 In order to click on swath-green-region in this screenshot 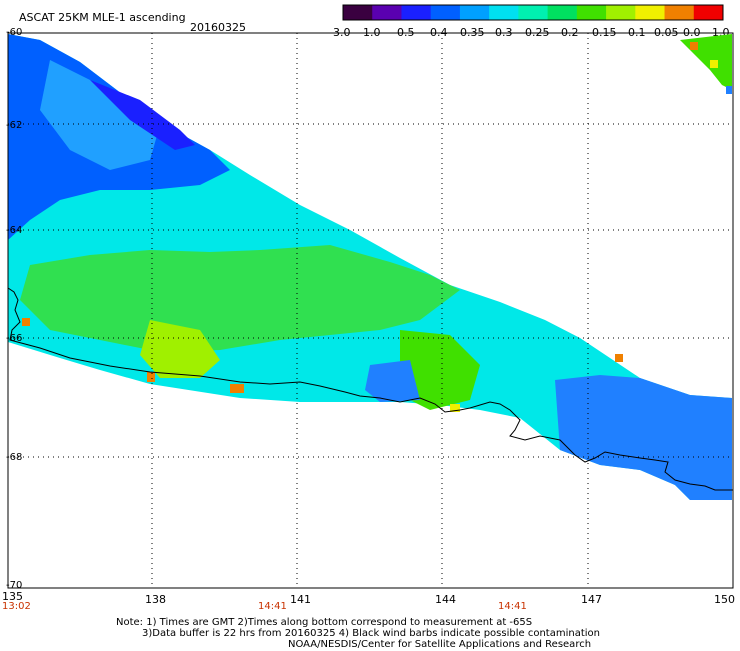, I will do `click(240, 298)`.